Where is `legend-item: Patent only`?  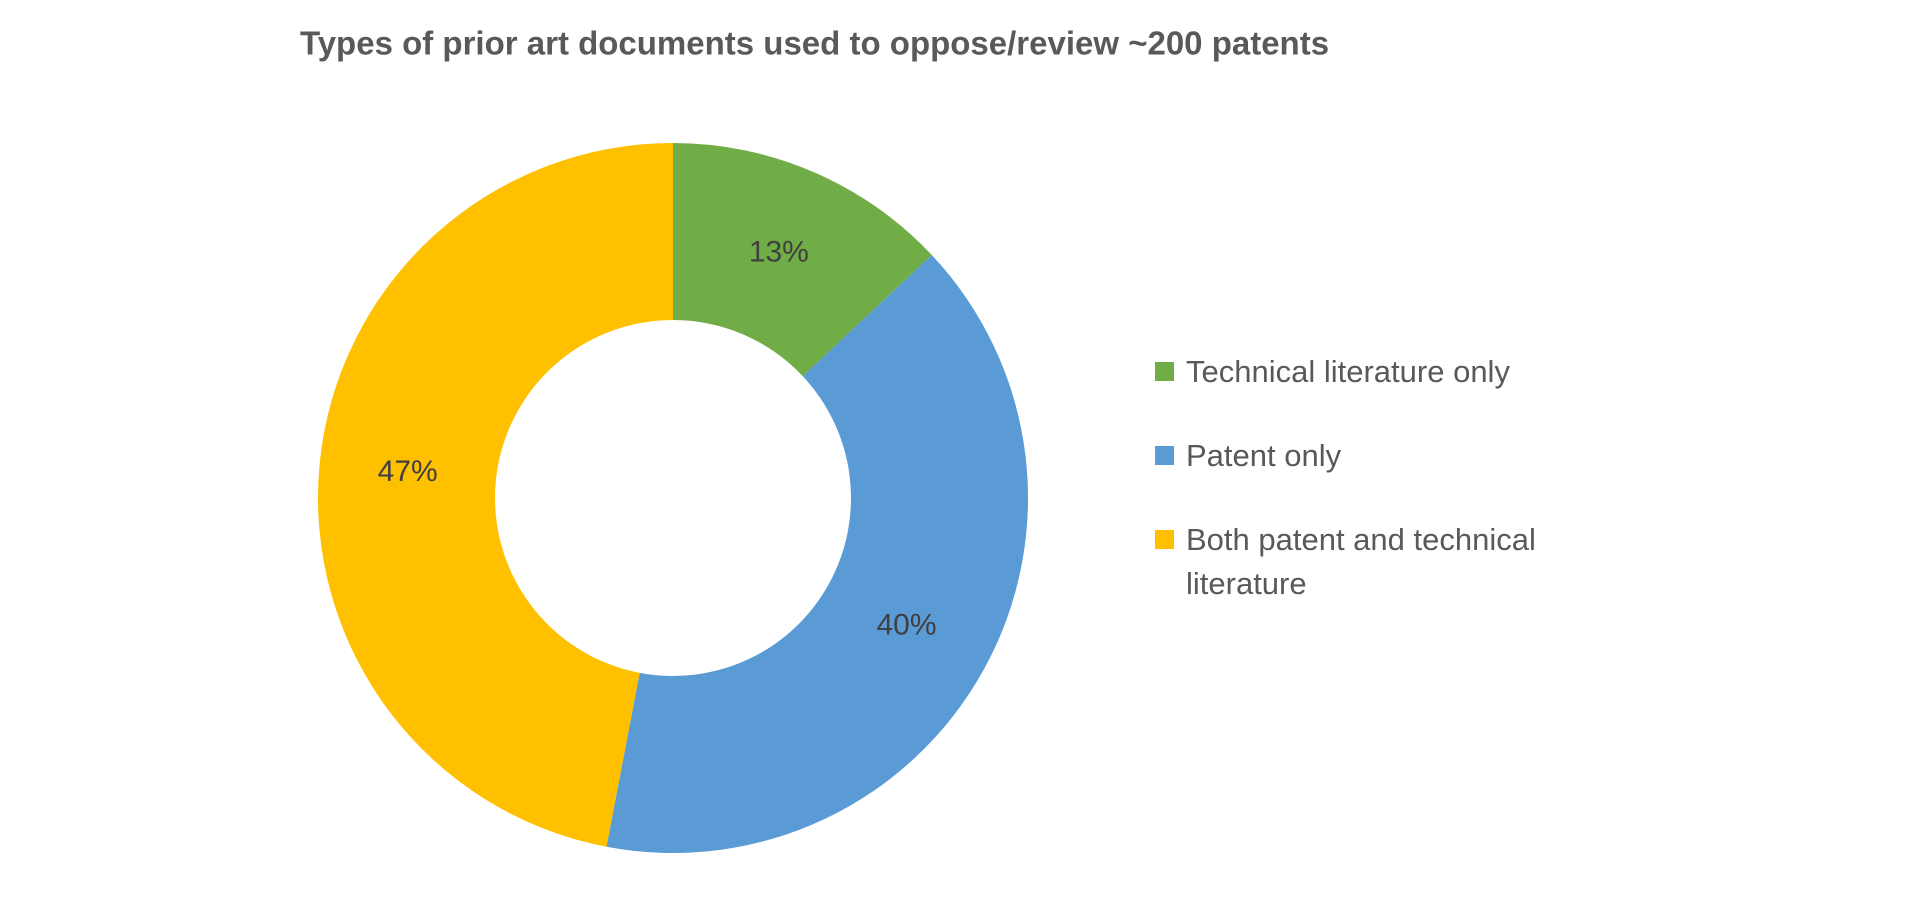 legend-item: Patent only is located at coordinates (1375, 456).